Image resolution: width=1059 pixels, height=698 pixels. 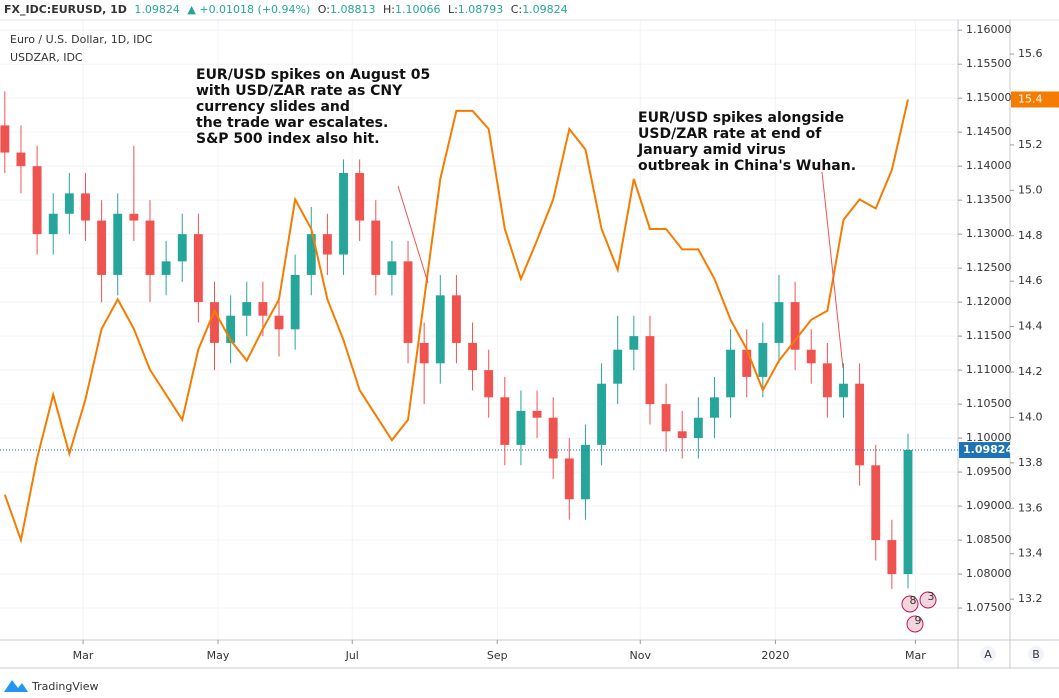 What do you see at coordinates (931, 596) in the screenshot?
I see `event-count: 3` at bounding box center [931, 596].